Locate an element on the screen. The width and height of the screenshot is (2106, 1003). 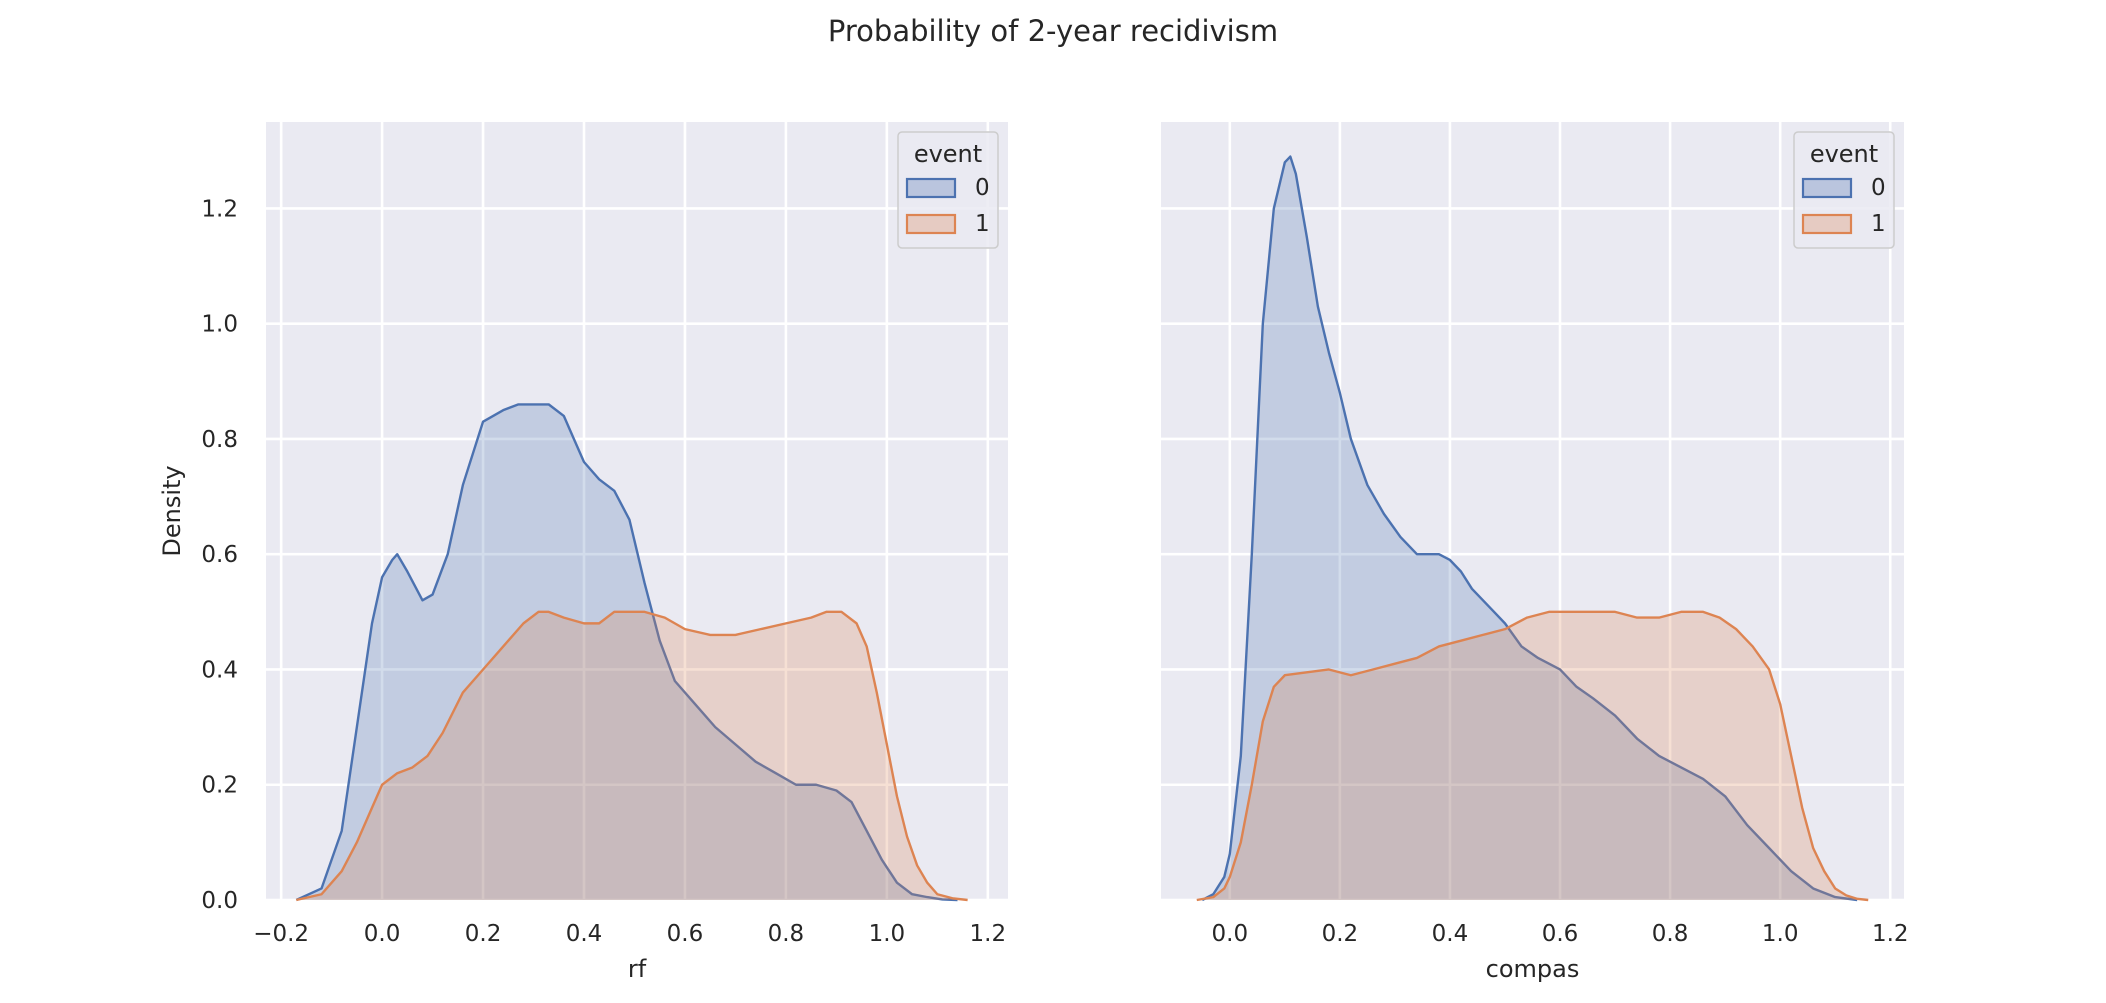
x-tick-label: −0.2 is located at coordinates (281, 934).